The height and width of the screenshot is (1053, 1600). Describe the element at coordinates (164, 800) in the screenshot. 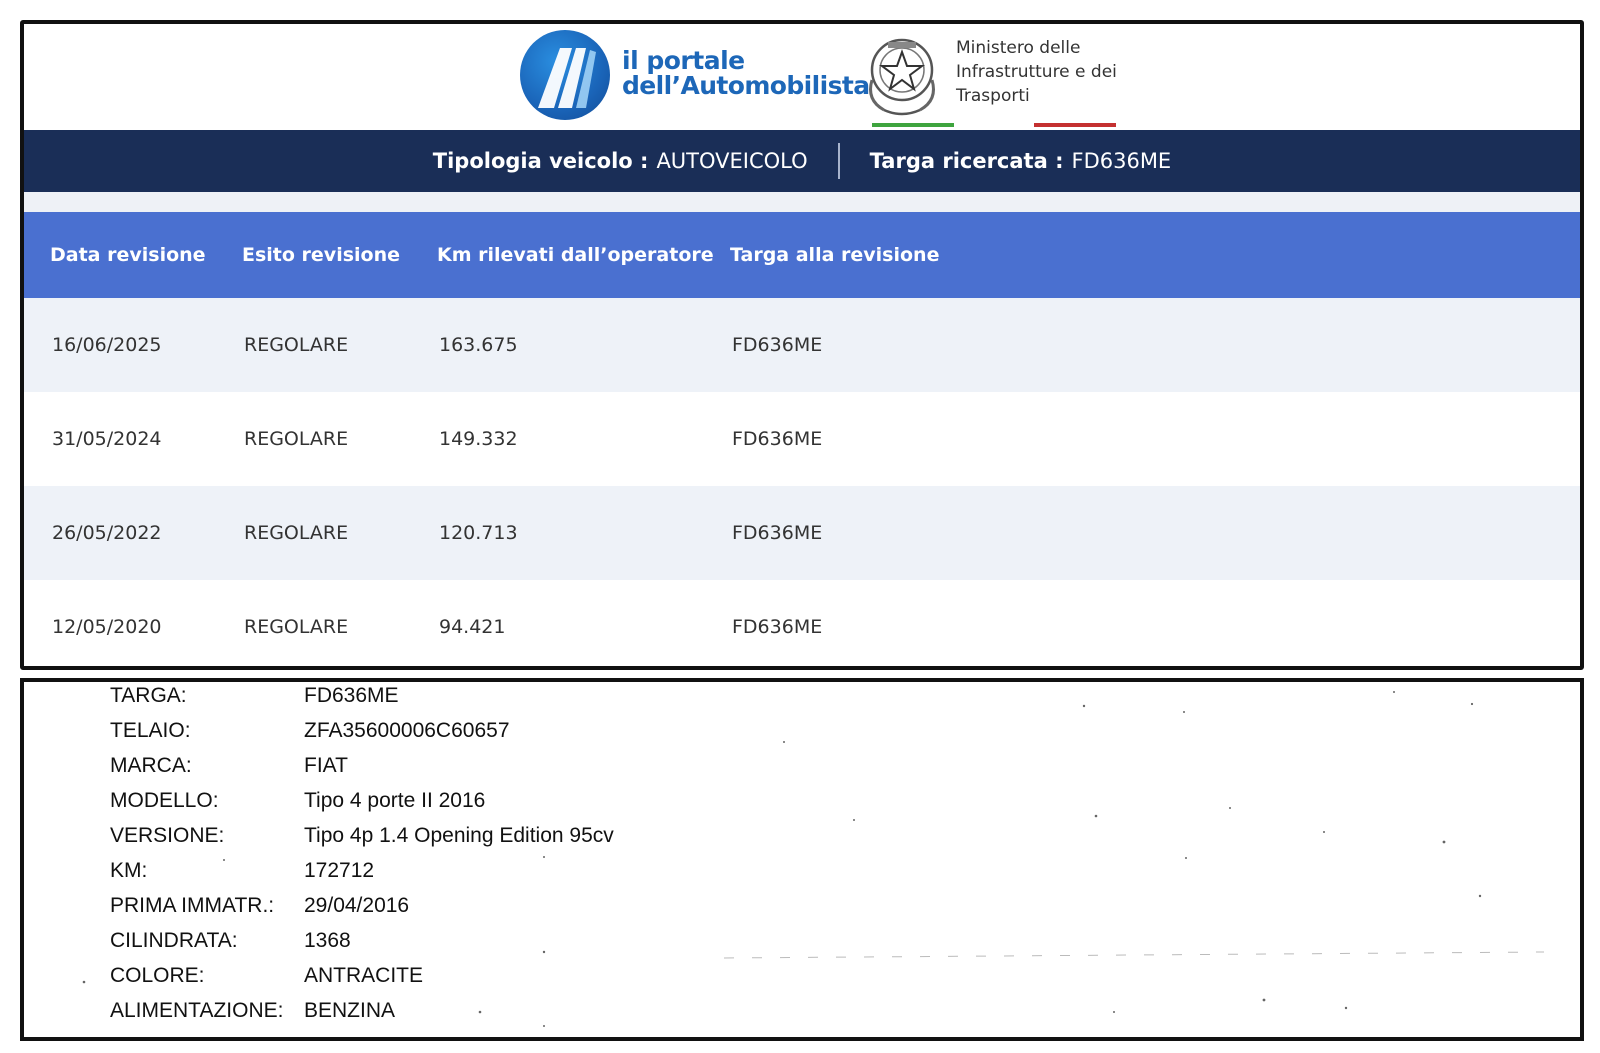

I see `spec-key: MODELLO:` at that location.